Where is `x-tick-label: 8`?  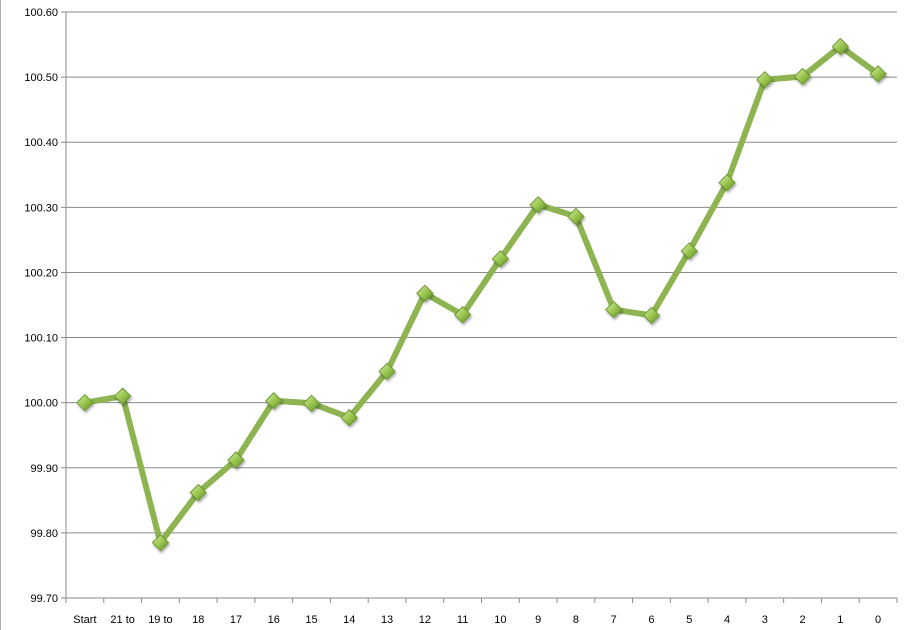
x-tick-label: 8 is located at coordinates (576, 620).